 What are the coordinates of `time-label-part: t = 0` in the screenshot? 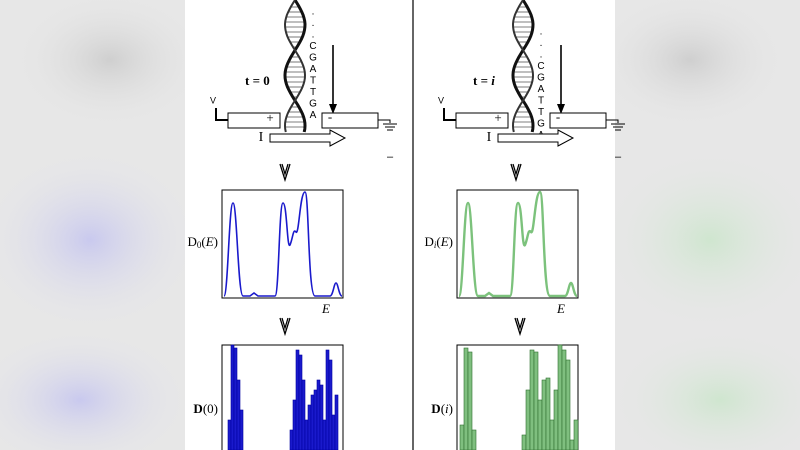 It's located at (257, 80).